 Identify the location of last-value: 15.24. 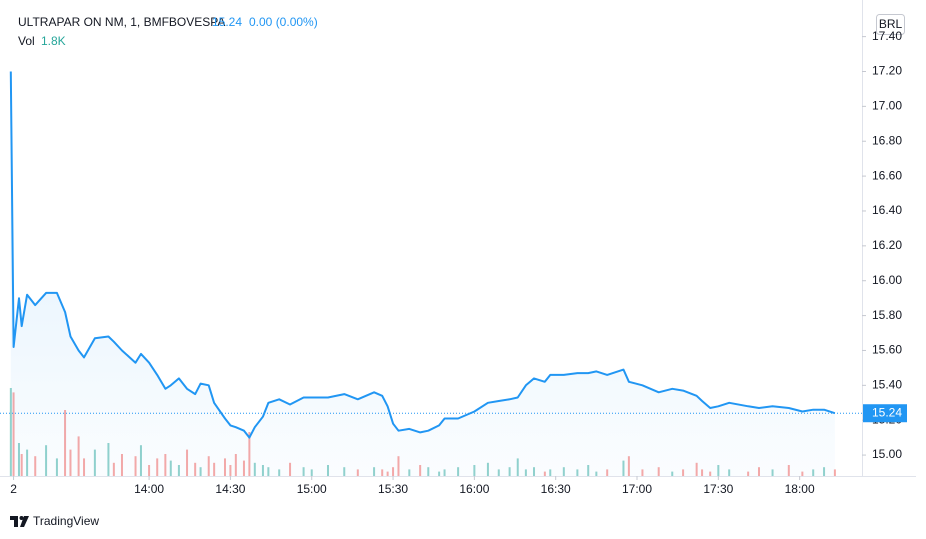
(227, 22).